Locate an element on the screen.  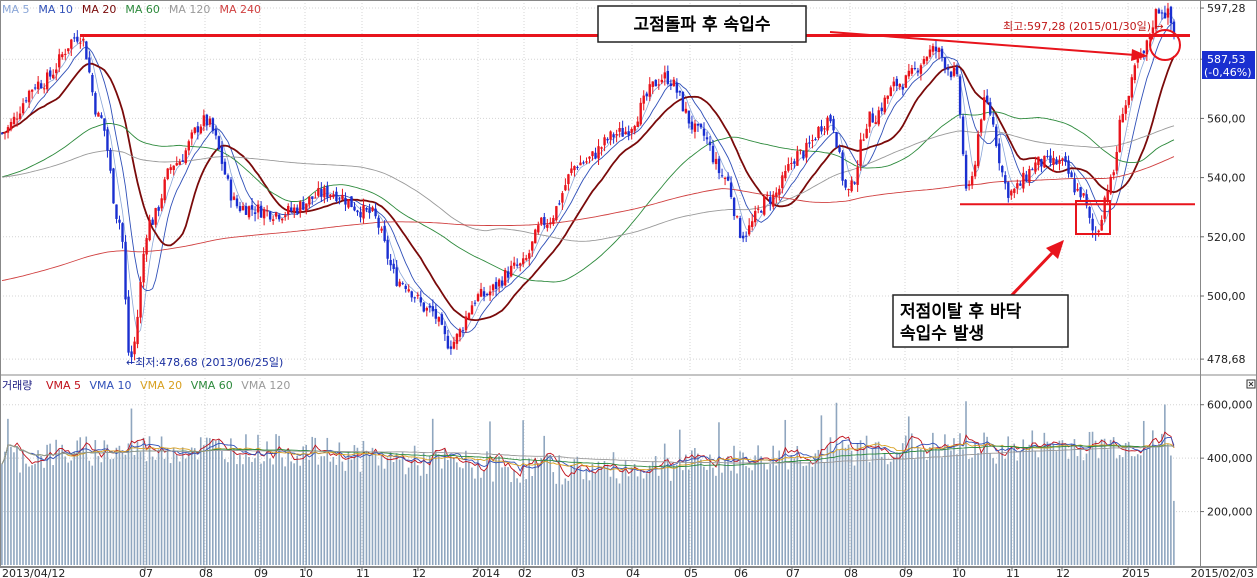
price-tick-label: 560,00 is located at coordinates (1226, 118).